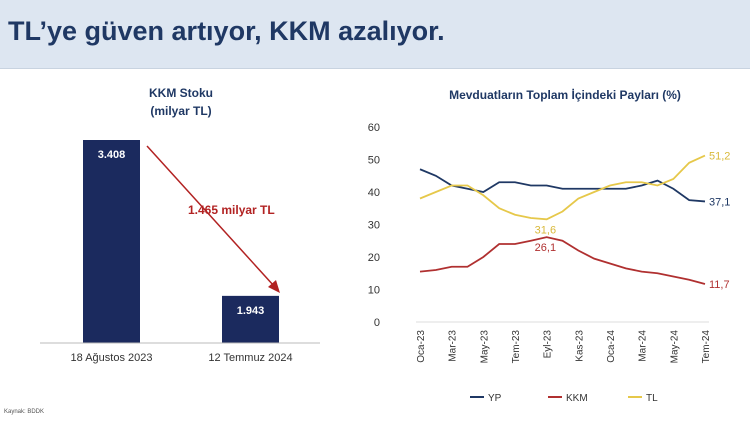 The height and width of the screenshot is (422, 750). What do you see at coordinates (374, 161) in the screenshot?
I see `y-tick-label: 50` at bounding box center [374, 161].